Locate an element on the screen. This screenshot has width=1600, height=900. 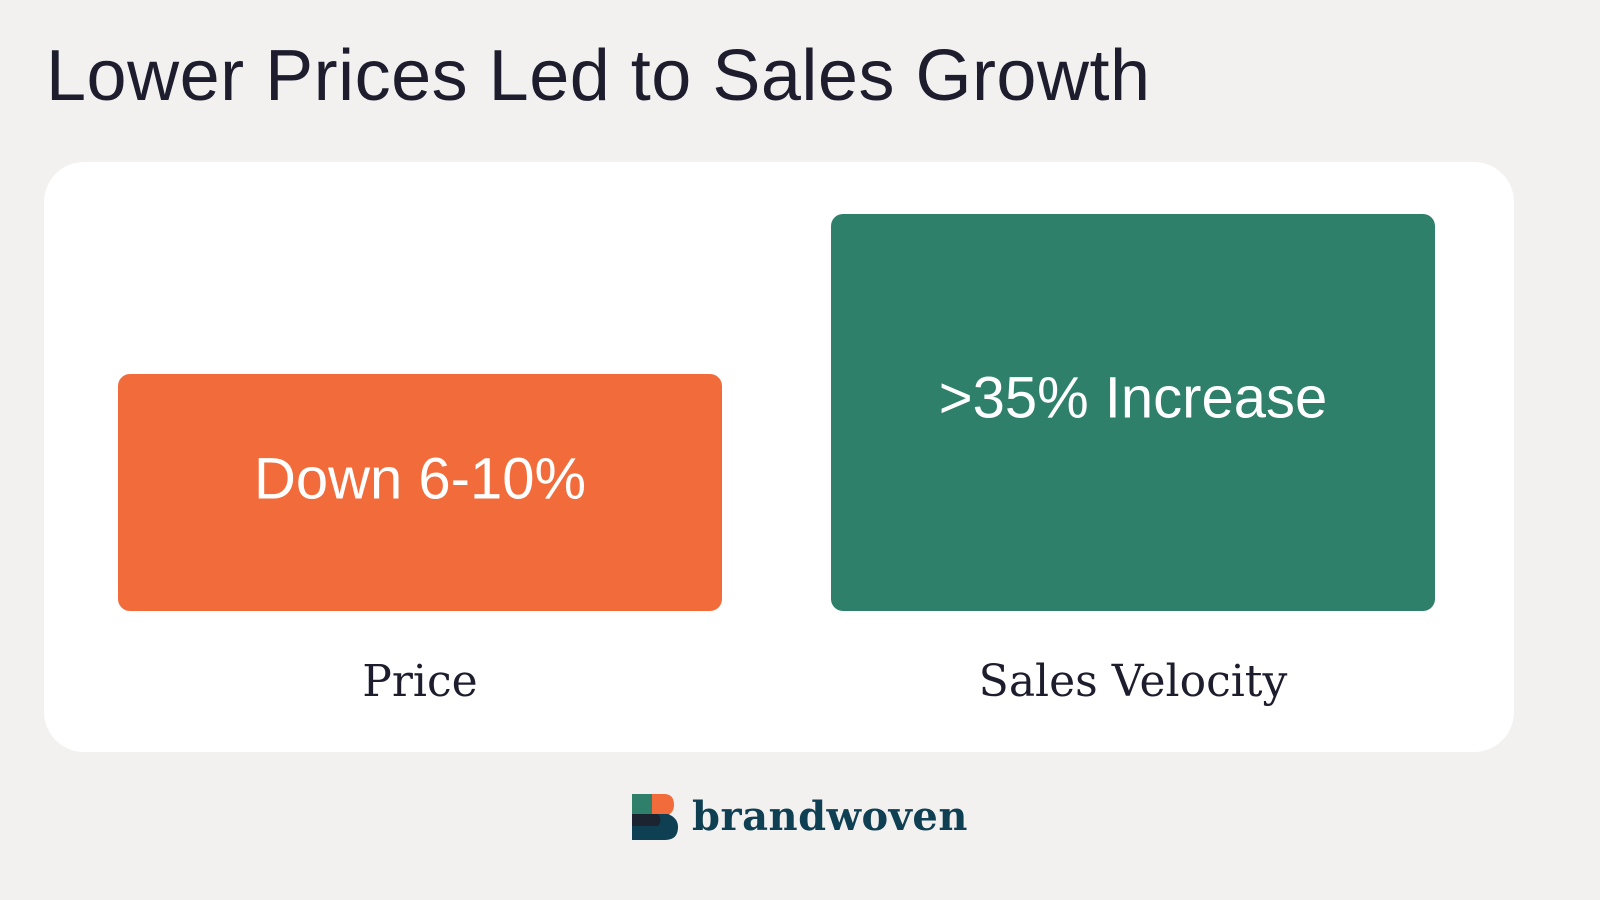
bar-value-label-1: Down 6-10% is located at coordinates (420, 478).